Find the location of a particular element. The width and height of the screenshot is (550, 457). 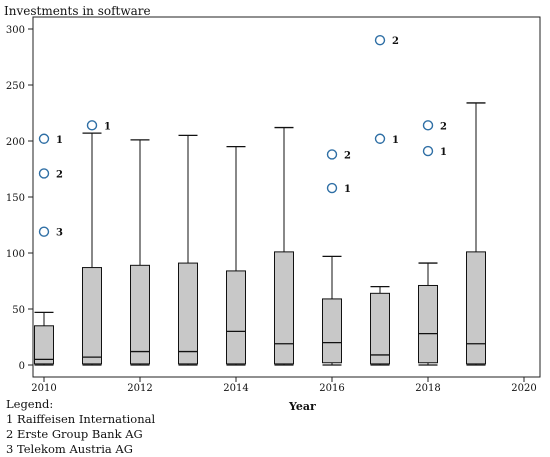

legend-title: Legend: is located at coordinates (30, 404).